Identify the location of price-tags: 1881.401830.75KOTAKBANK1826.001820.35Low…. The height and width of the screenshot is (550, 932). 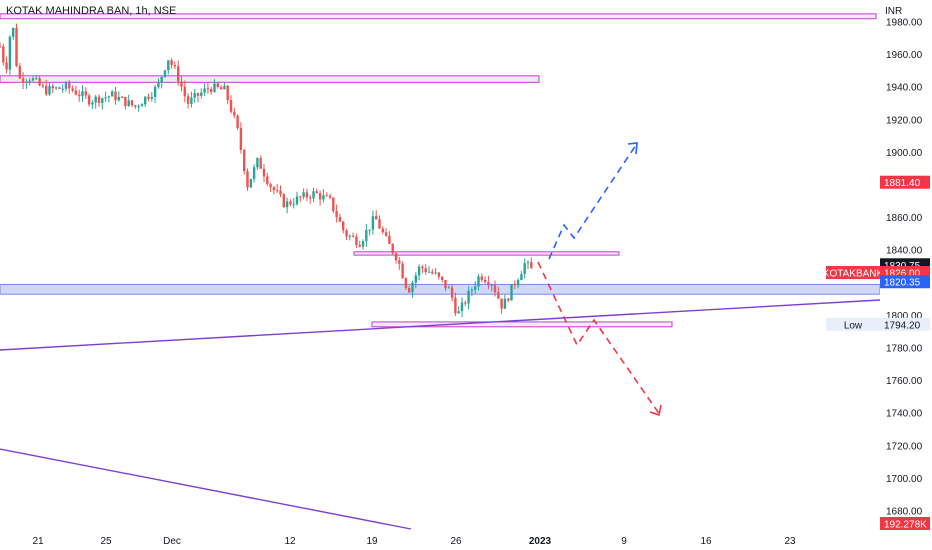
(876, 353).